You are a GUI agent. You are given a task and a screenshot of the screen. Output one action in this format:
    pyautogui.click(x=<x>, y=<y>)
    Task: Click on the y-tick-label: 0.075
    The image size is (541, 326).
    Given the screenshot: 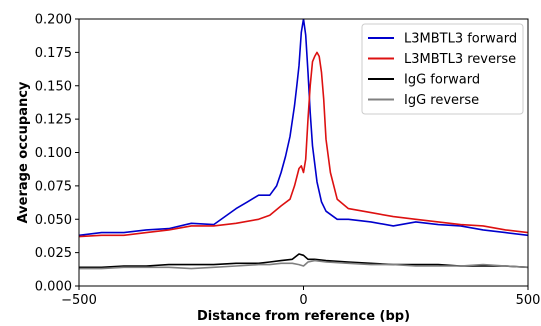 What is the action you would take?
    pyautogui.click(x=53, y=186)
    